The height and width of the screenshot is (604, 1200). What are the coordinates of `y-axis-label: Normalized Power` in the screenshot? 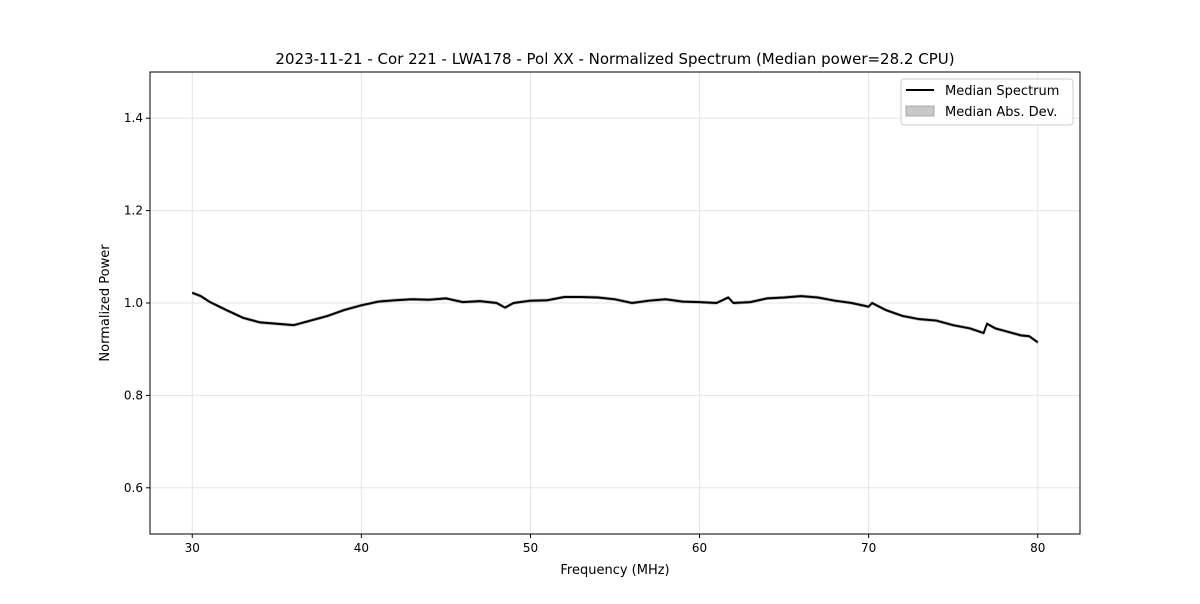 It's located at (105, 303).